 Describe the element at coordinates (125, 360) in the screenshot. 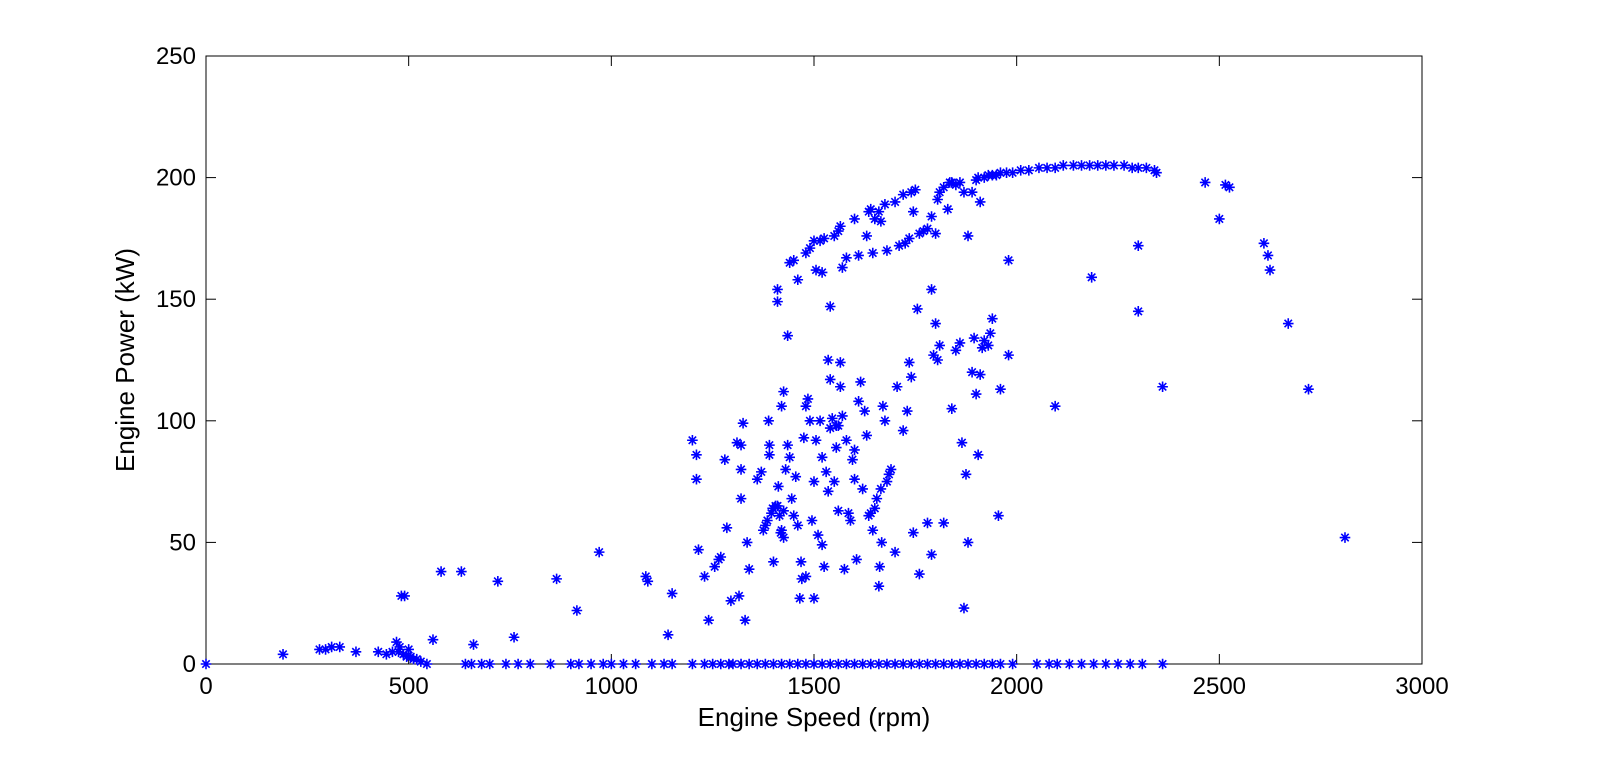

I see `y-axis-label: Engine Power (kW)` at that location.